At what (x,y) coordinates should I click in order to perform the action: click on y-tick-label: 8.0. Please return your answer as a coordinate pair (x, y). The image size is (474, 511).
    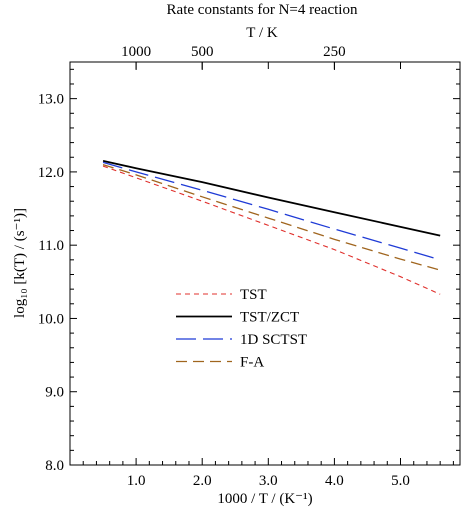
    Looking at the image, I should click on (54, 466).